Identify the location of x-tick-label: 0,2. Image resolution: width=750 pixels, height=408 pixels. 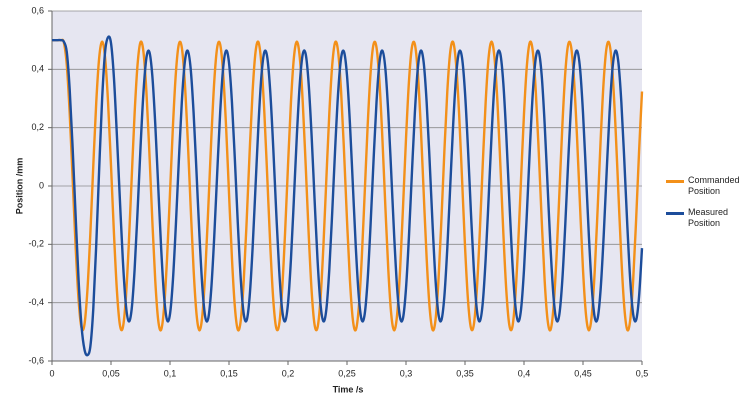
(288, 373).